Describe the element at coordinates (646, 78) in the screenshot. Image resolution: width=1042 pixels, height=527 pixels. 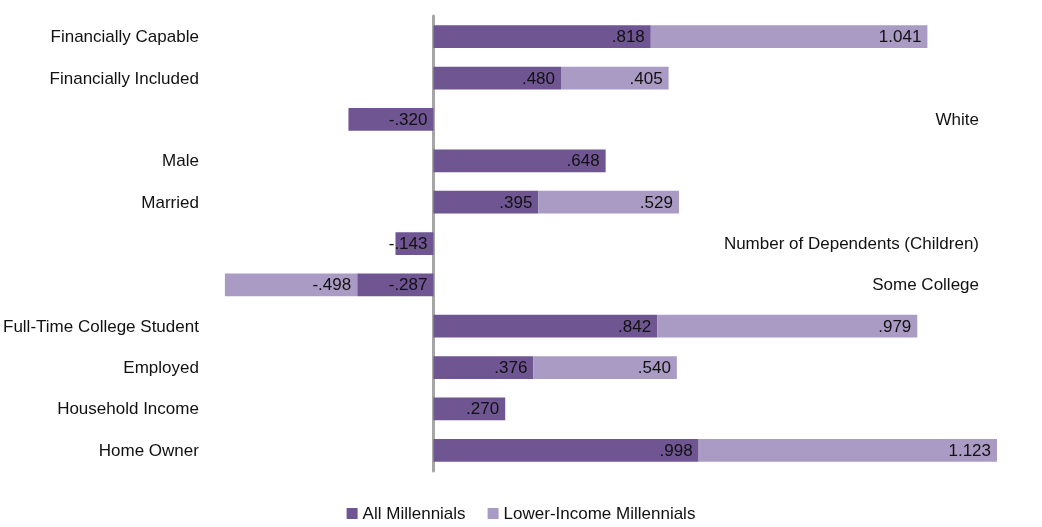
I see `data-label: .405` at that location.